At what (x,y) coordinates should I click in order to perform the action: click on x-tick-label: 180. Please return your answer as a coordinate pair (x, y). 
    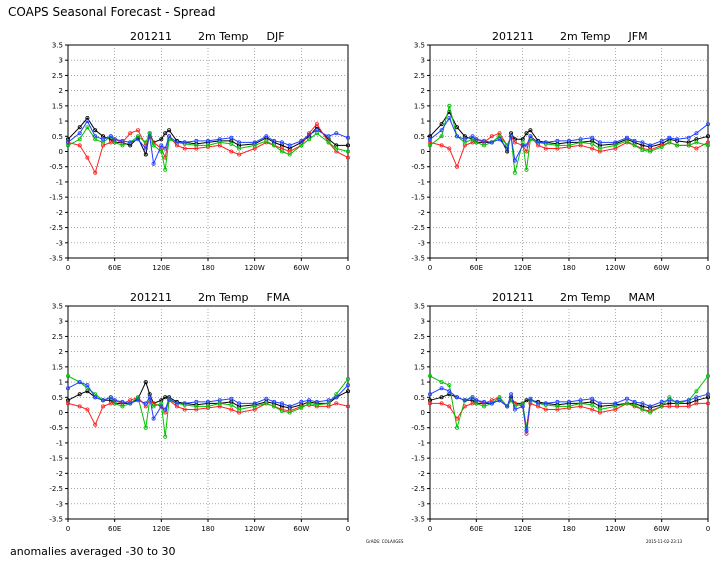
    Looking at the image, I should click on (568, 529).